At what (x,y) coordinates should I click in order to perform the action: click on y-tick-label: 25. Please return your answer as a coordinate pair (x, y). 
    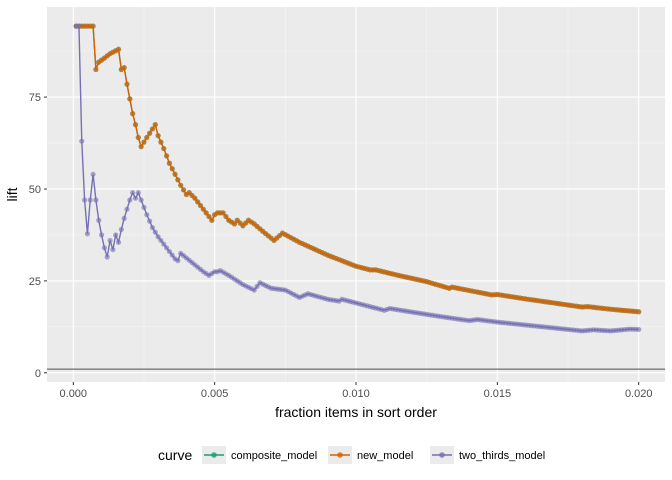
    Looking at the image, I should click on (35, 282).